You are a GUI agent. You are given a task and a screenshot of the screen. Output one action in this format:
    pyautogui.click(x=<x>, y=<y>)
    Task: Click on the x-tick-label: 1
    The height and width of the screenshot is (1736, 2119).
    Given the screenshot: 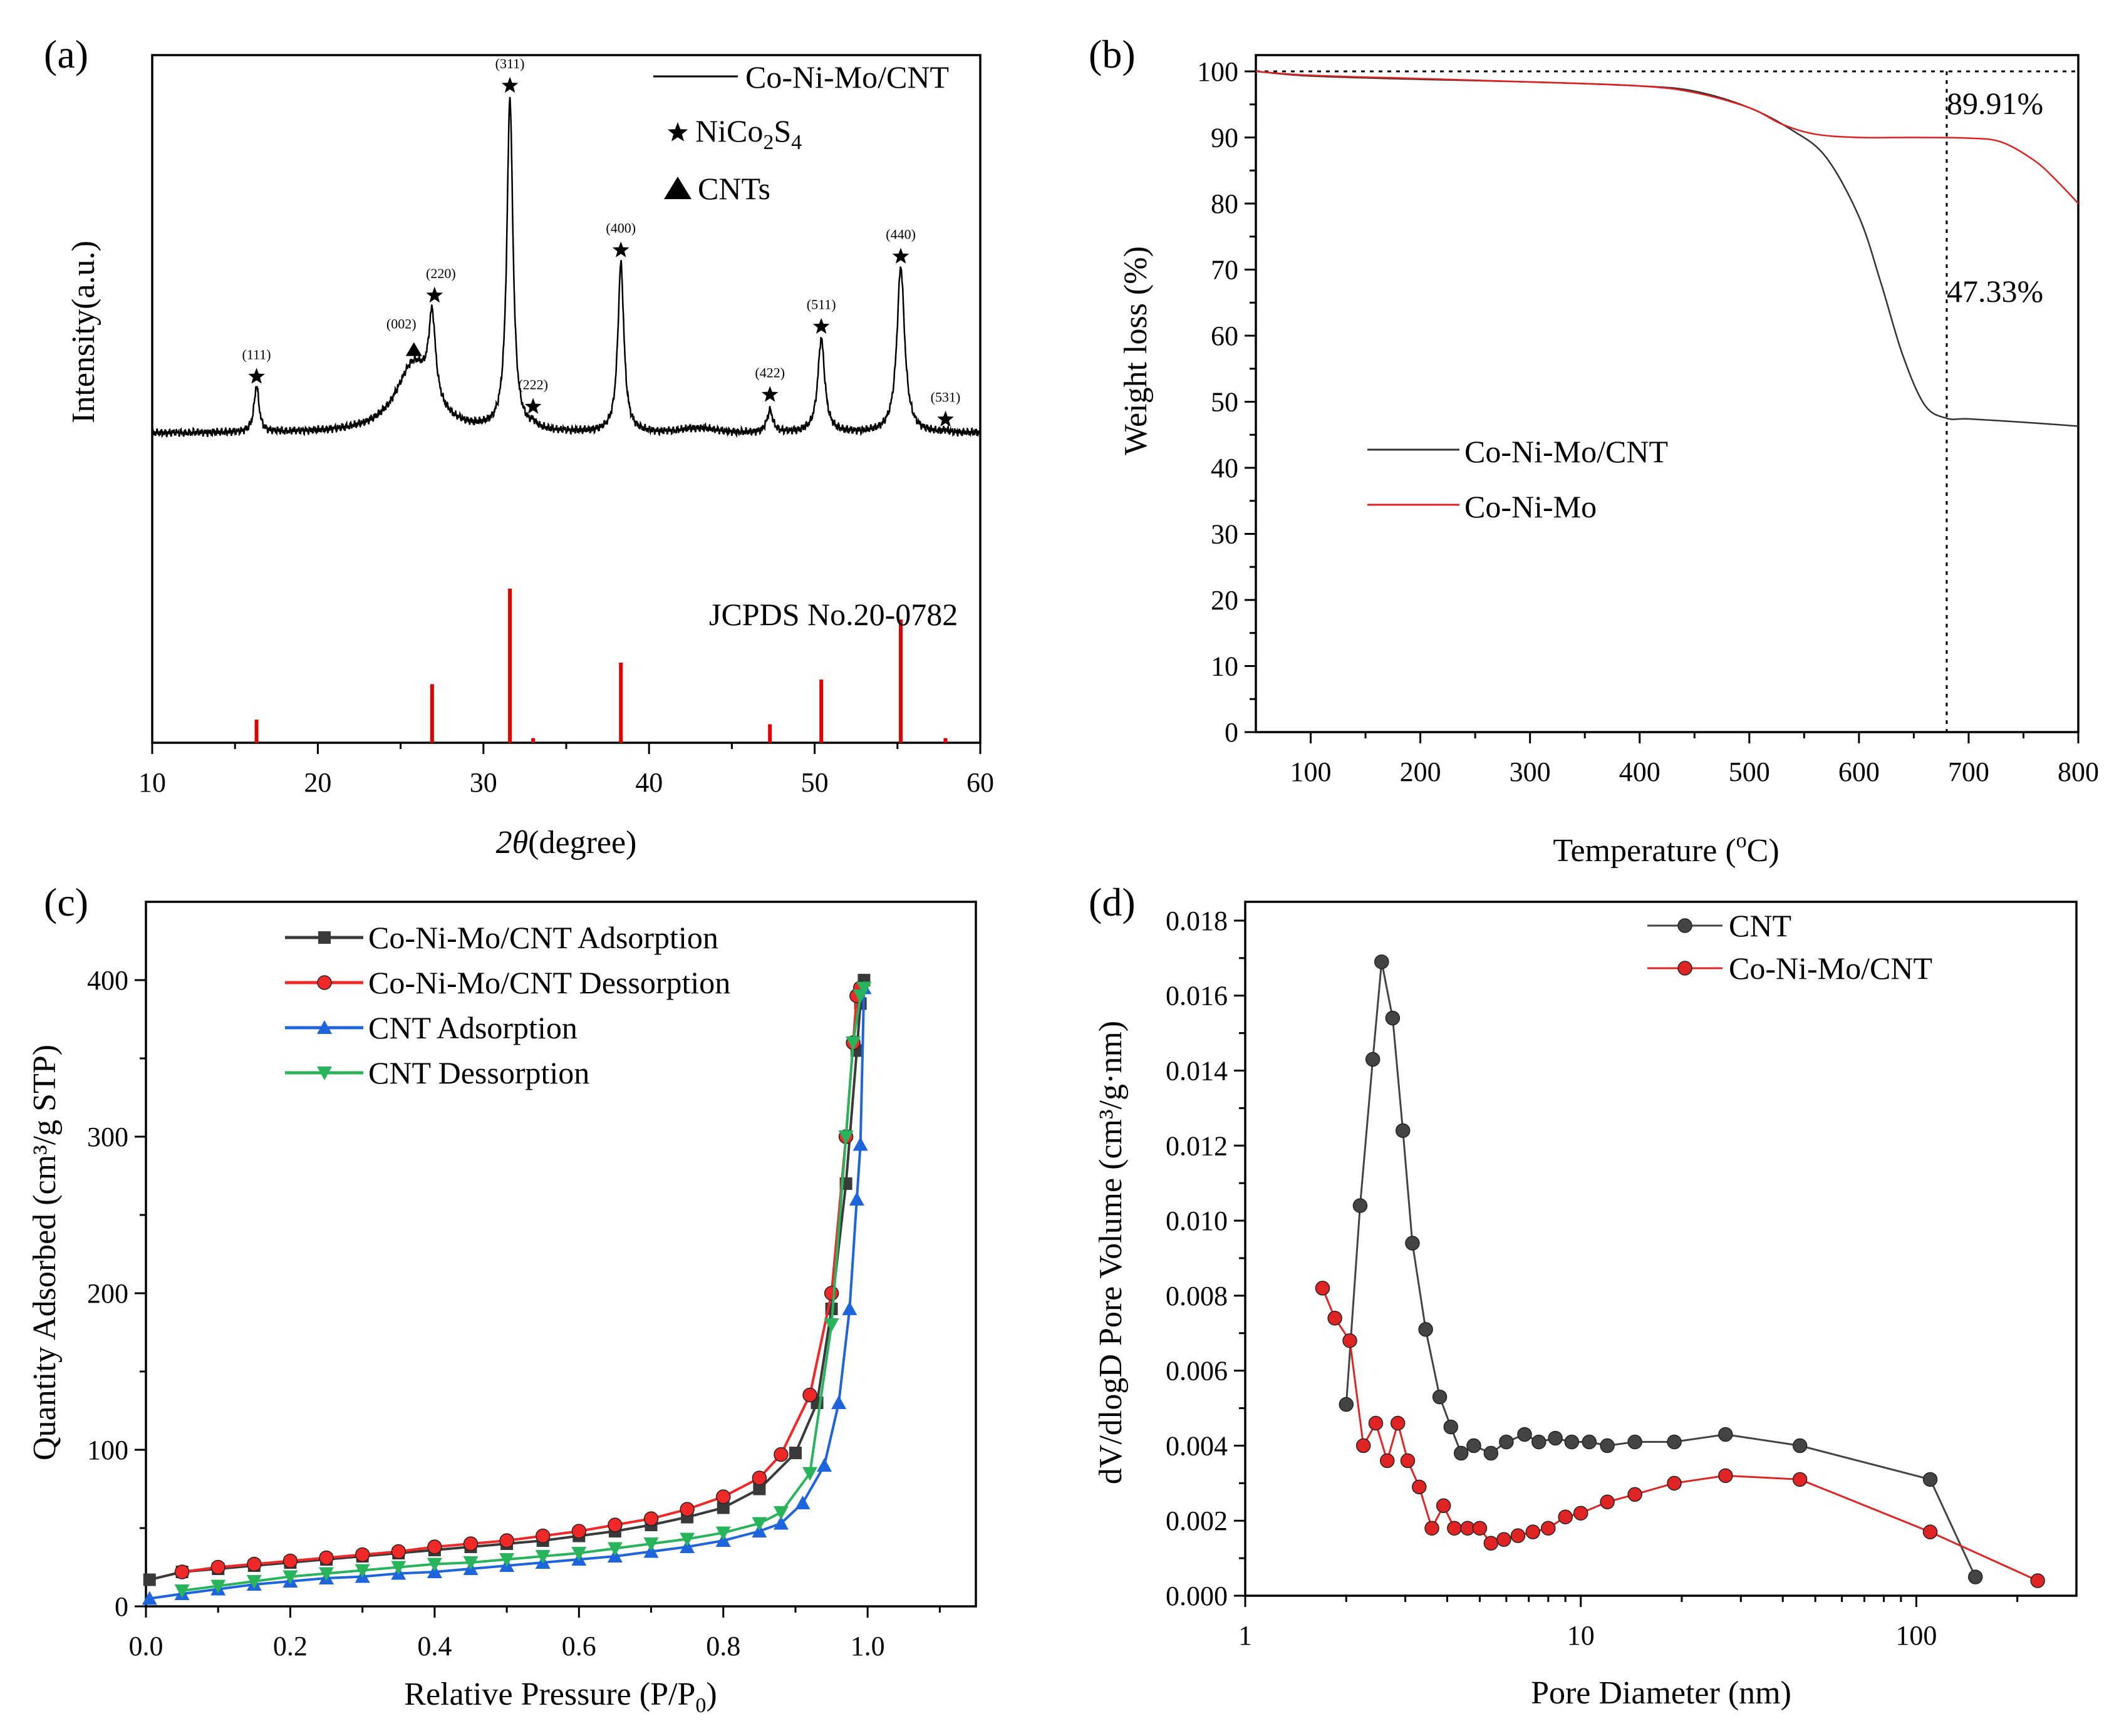 What is the action you would take?
    pyautogui.click(x=1245, y=1635)
    